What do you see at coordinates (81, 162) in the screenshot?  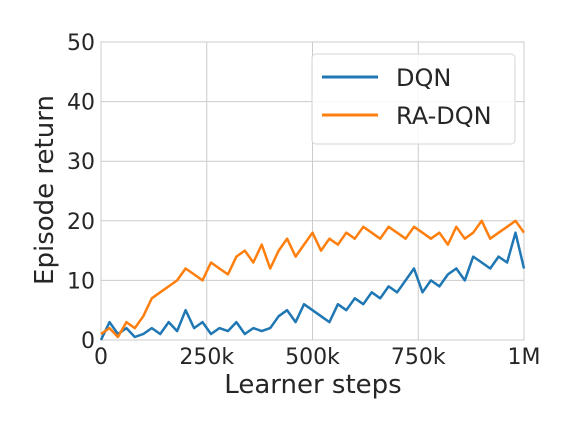 I see `y-tick-label: 30` at bounding box center [81, 162].